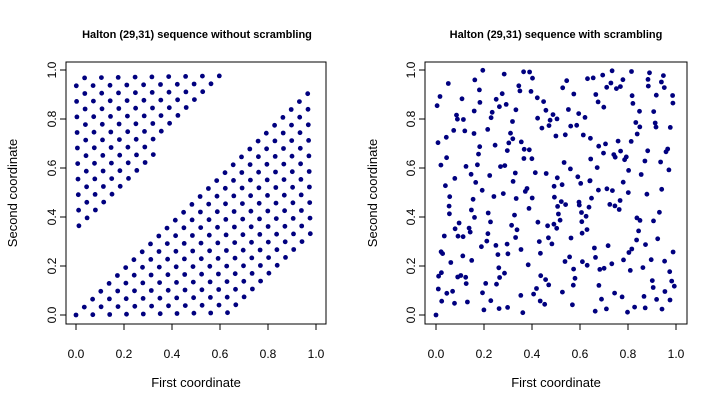 Image resolution: width=720 pixels, height=409 pixels. Describe the element at coordinates (196, 342) in the screenshot. I see `x-axis-left: 0.0 0.2 0.4 0.6 0.8 1.0` at that location.